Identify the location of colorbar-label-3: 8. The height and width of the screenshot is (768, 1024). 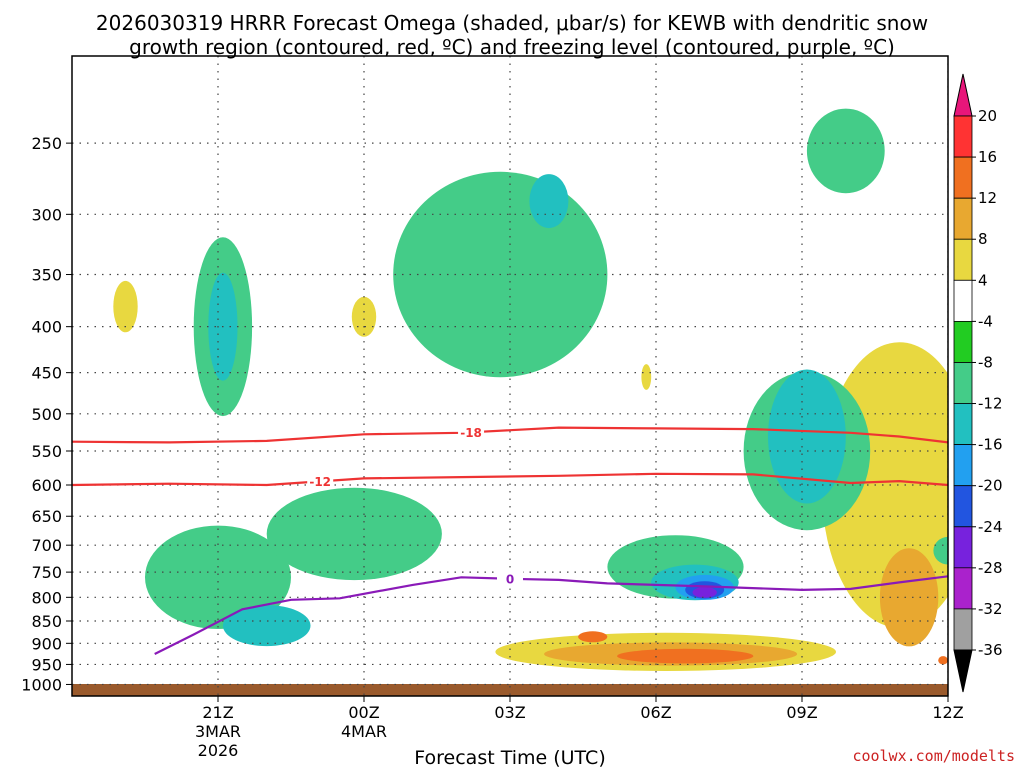
(983, 239).